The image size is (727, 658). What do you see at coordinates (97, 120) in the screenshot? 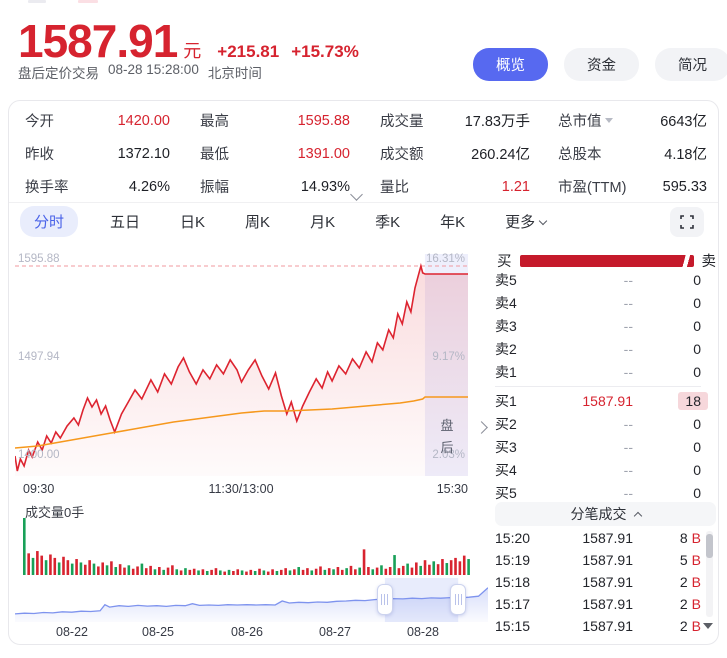
I see `stat-row: 今开 1420.00` at bounding box center [97, 120].